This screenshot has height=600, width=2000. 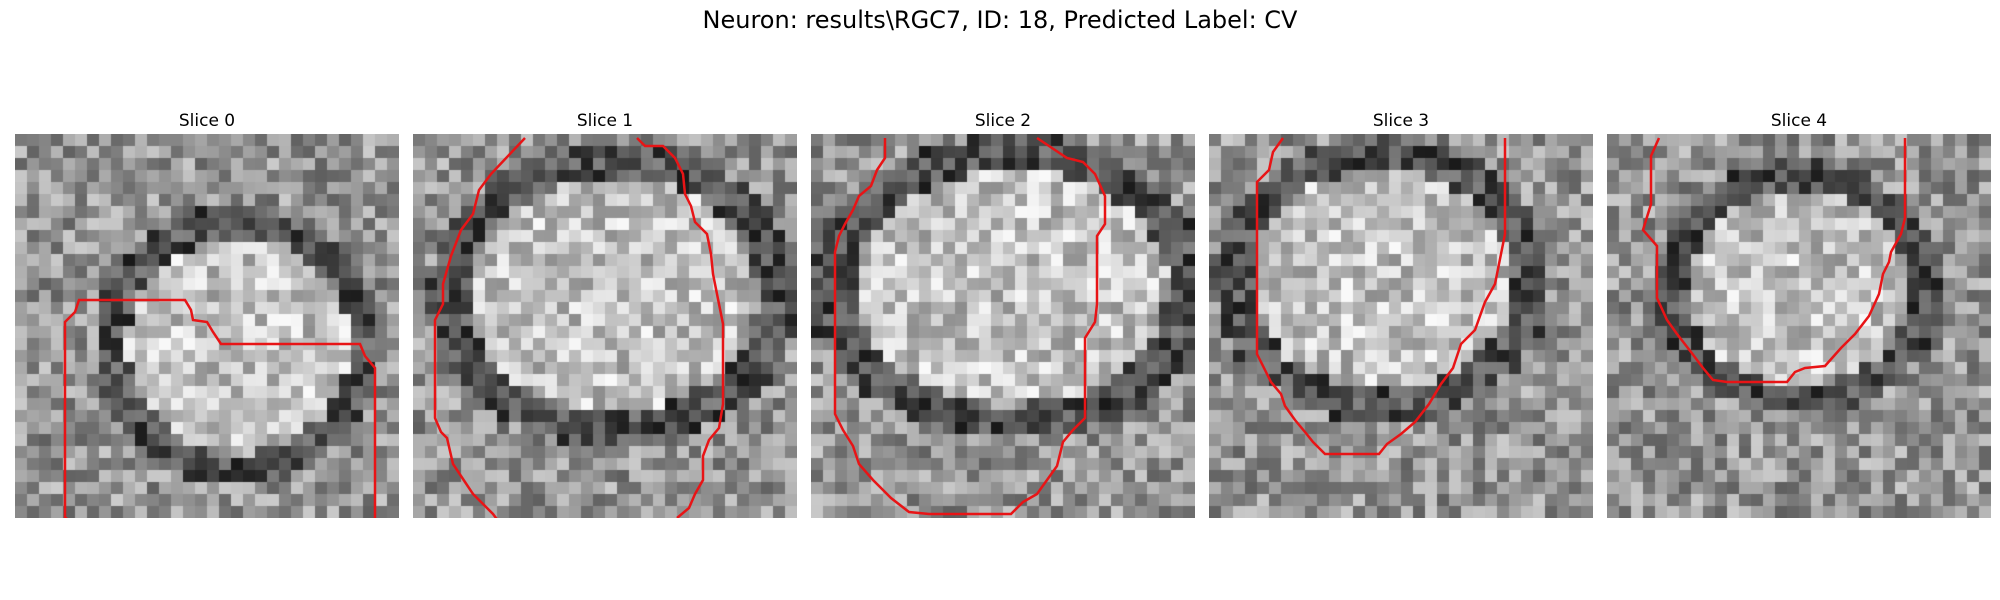 I want to click on slice-title-2: Slice 2, so click(x=1003, y=121).